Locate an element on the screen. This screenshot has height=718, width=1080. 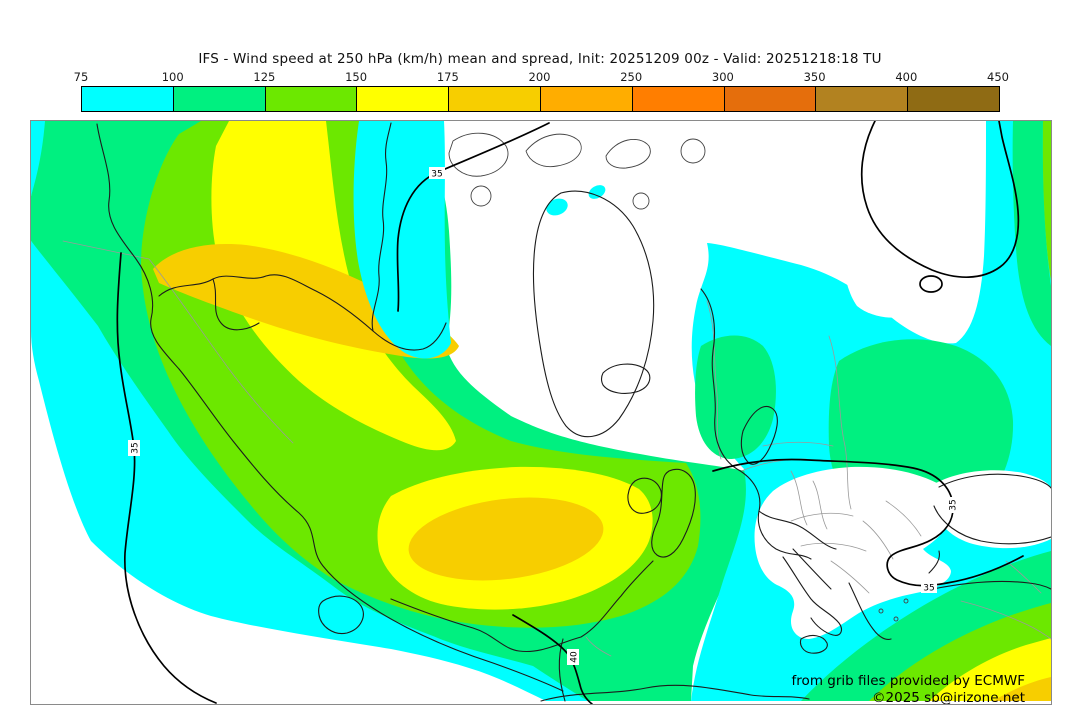
contour-balkans is located at coordinates (868, 522).